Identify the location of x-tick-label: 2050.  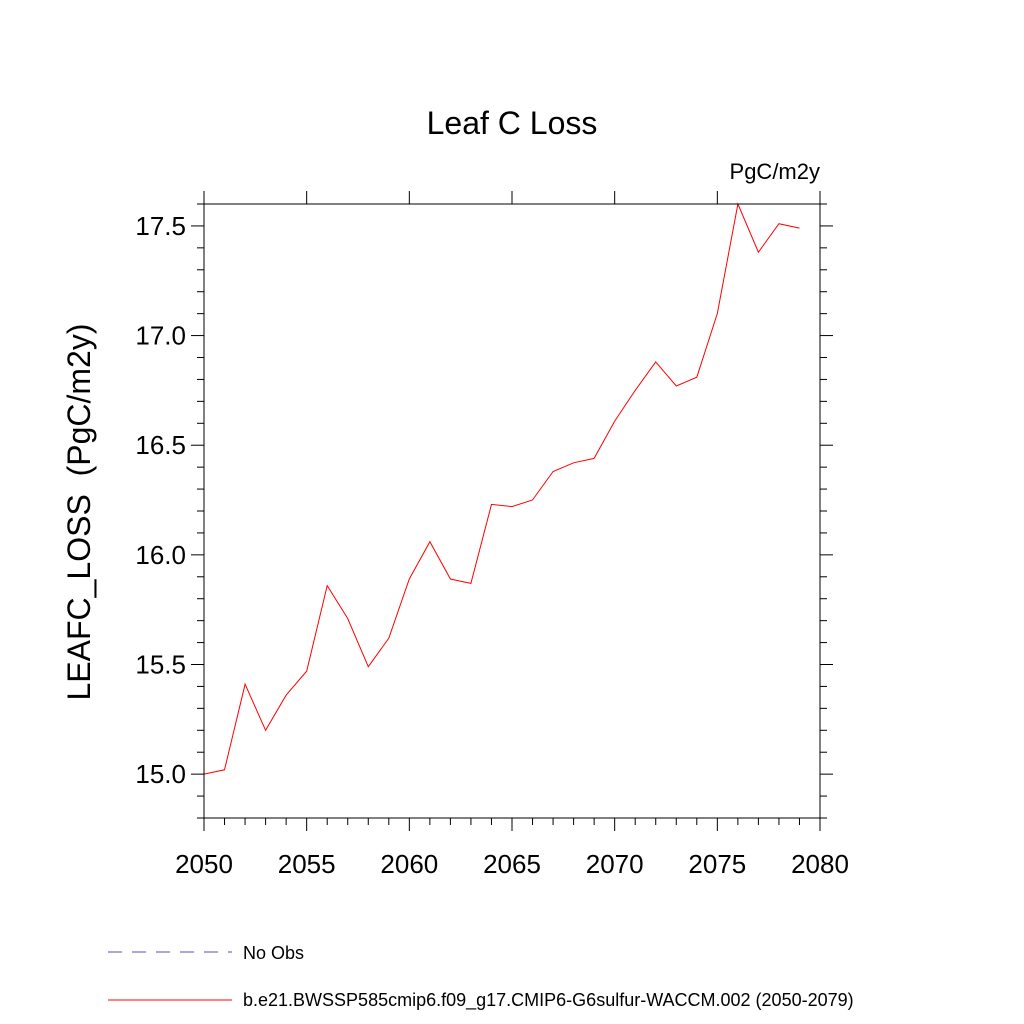
(204, 864).